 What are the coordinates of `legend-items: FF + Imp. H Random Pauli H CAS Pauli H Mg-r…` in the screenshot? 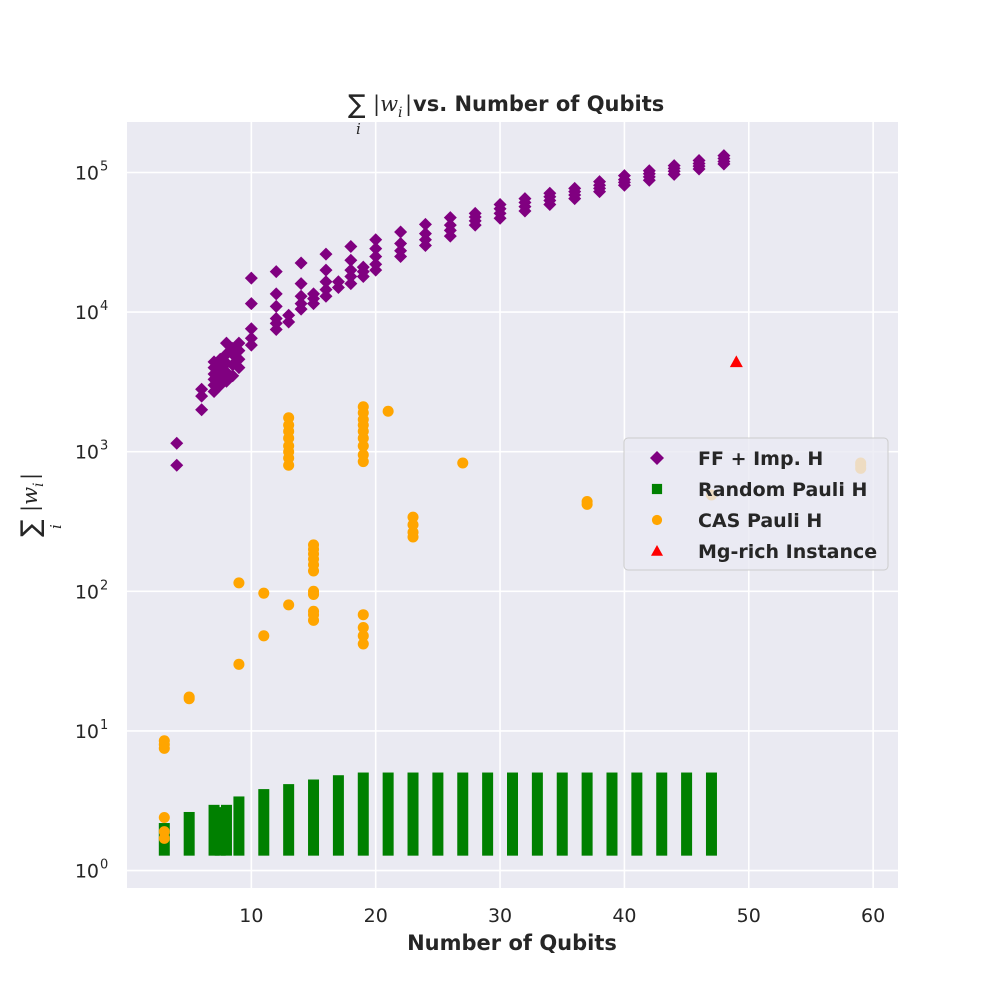 It's located at (763, 505).